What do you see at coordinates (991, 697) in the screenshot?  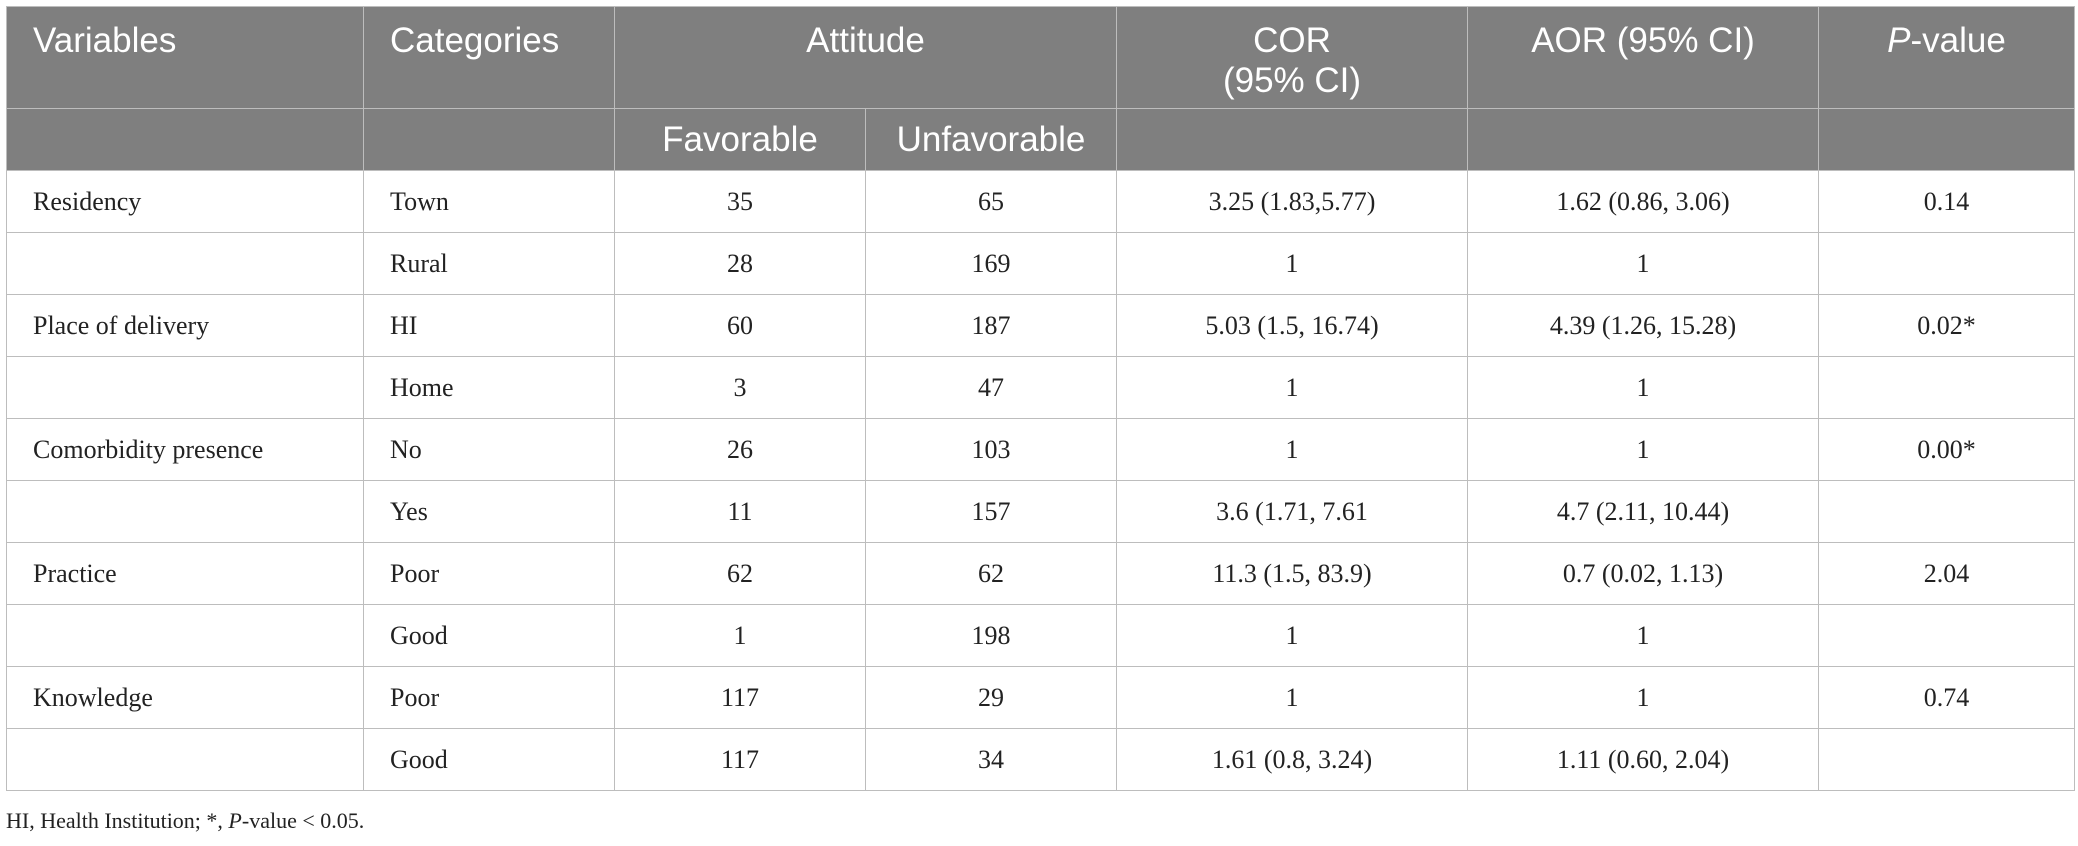 I see `cell-unfavorable: 29` at bounding box center [991, 697].